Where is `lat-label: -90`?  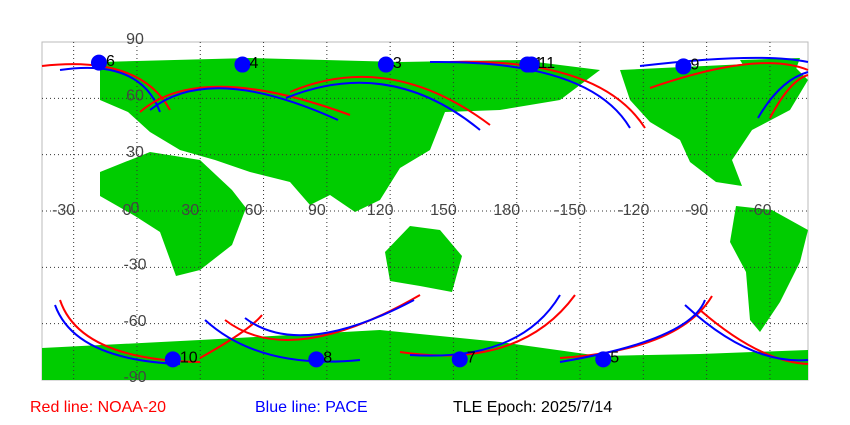 lat-label: -90 is located at coordinates (134, 377).